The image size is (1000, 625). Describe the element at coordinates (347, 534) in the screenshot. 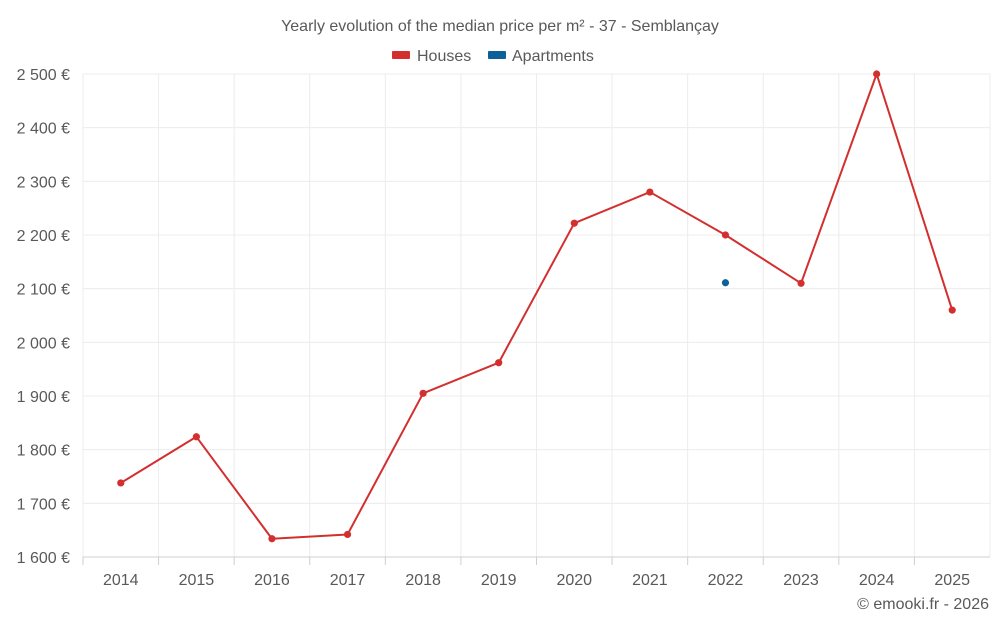

I see `data-point-houses-2017` at that location.